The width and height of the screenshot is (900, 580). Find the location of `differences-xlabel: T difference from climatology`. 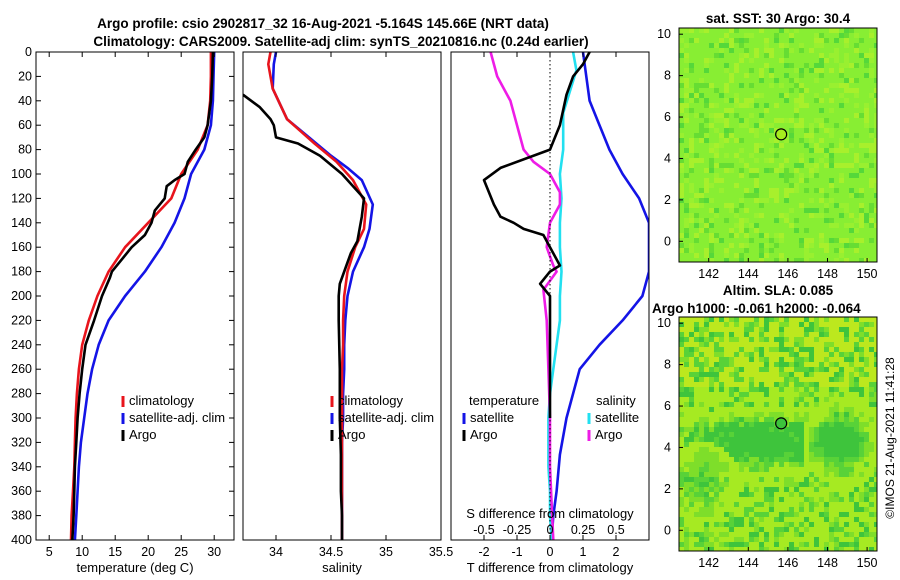

differences-xlabel: T difference from climatology is located at coordinates (550, 567).